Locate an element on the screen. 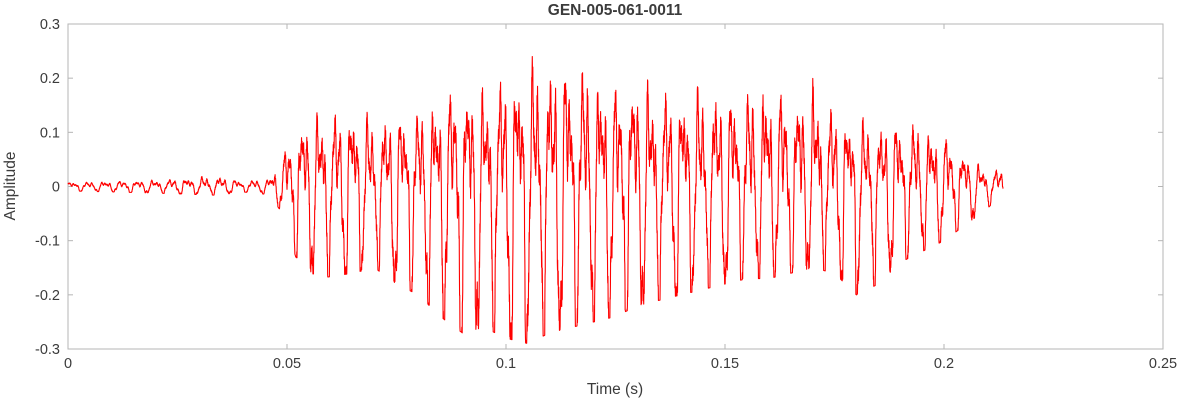 The height and width of the screenshot is (404, 1182). chart-title: GEN-005-061-0011 is located at coordinates (615, 10).